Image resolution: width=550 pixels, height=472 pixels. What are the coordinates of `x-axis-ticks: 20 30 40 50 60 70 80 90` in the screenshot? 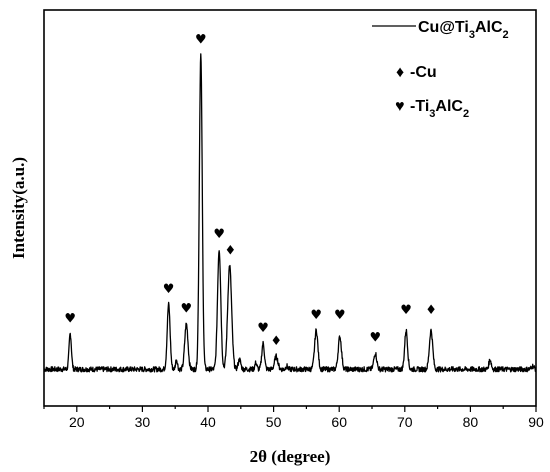 It's located at (293, 418).